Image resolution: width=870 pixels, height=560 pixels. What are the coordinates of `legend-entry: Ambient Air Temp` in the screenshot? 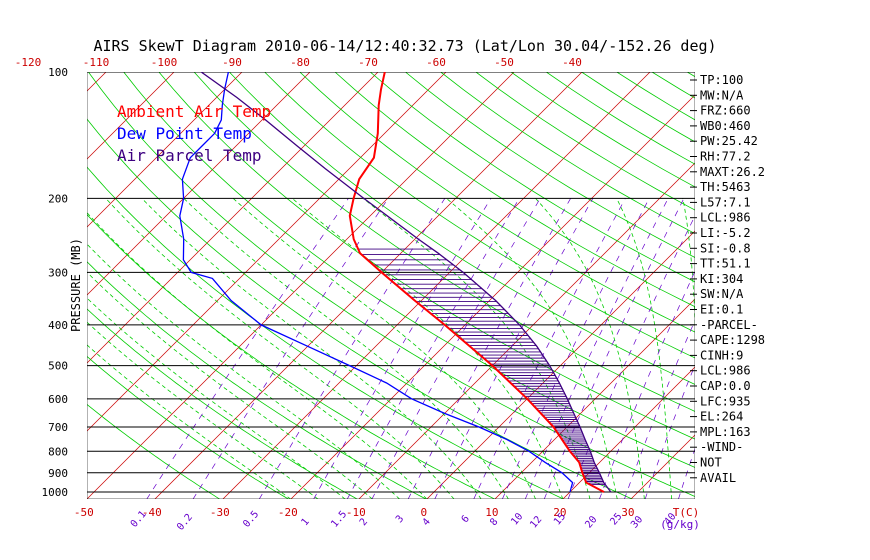 It's located at (194, 111).